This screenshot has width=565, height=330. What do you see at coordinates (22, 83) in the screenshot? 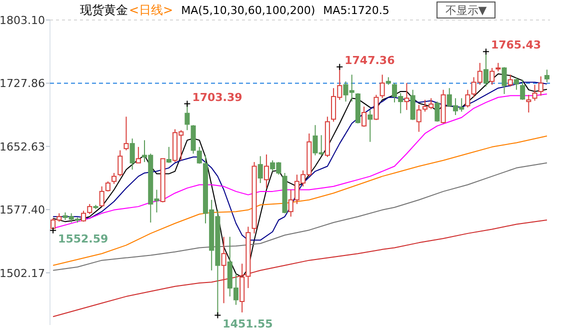
I see `y-tick-label: 1727.86` at bounding box center [22, 83].